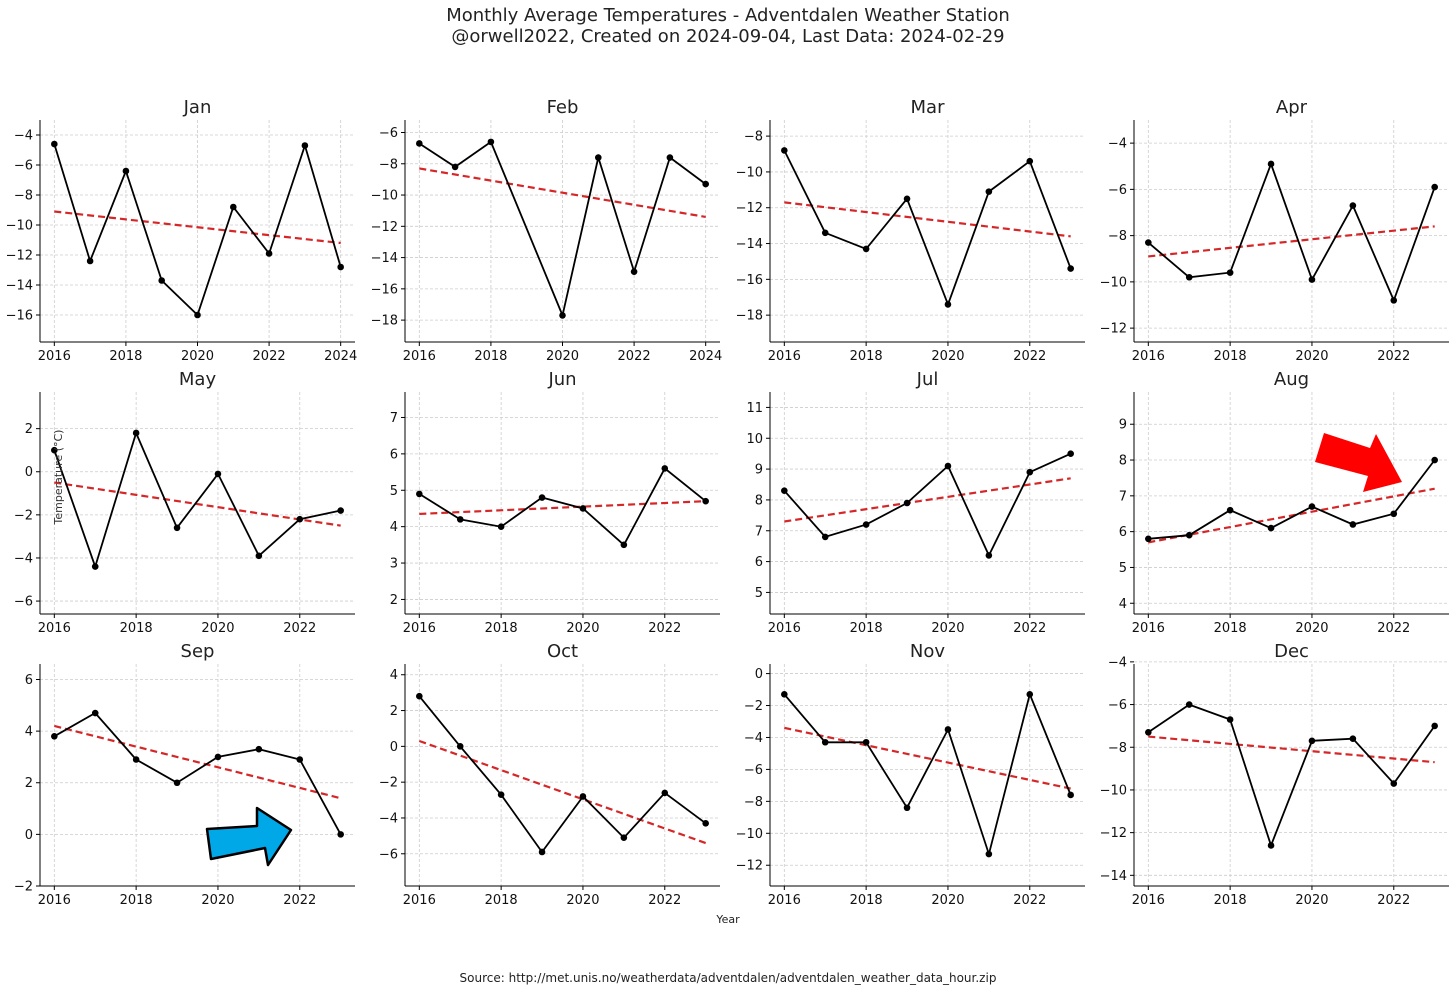  Describe the element at coordinates (197, 107) in the screenshot. I see `panel-title: Jan` at that location.